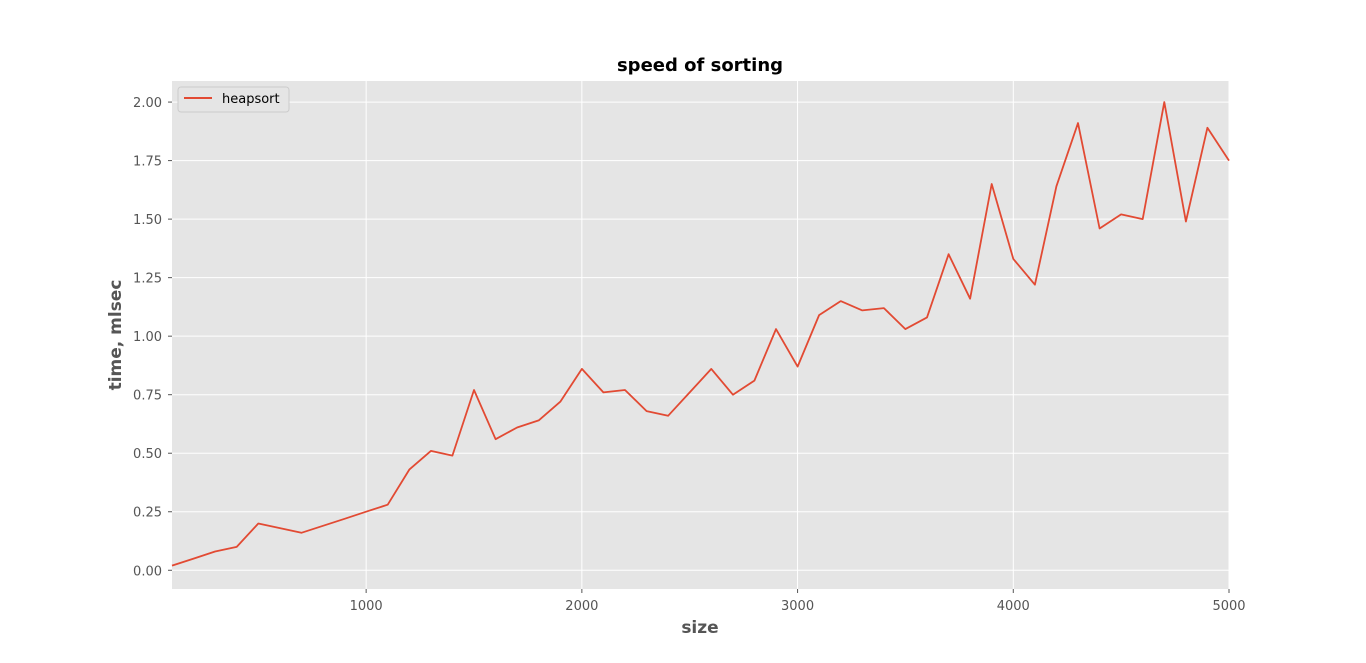 This screenshot has height=663, width=1366. What do you see at coordinates (1013, 606) in the screenshot?
I see `x-tick-label: 4000` at bounding box center [1013, 606].